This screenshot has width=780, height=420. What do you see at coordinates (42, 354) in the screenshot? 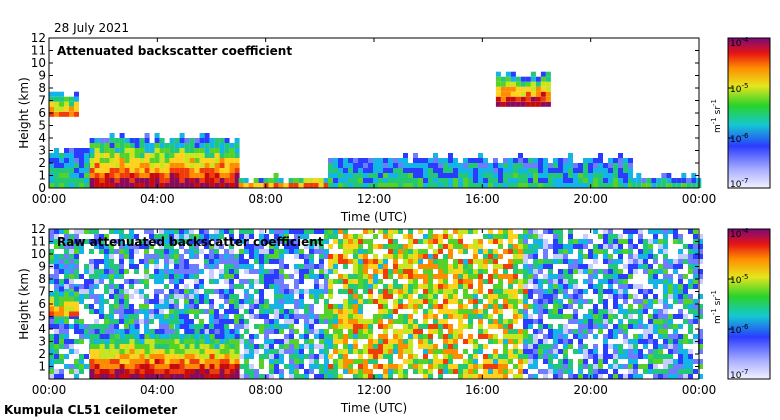
I see `y-tick-label: 2` at bounding box center [42, 354].